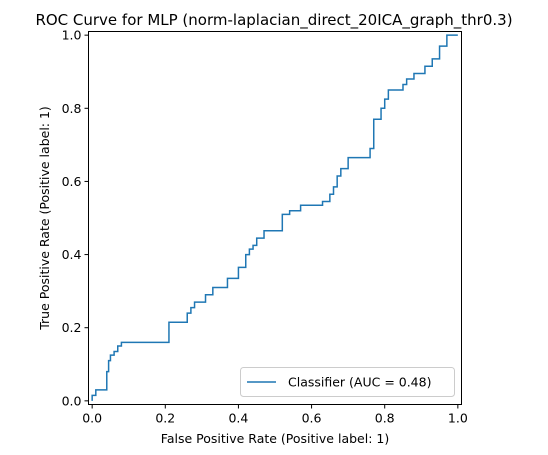 The width and height of the screenshot is (548, 455). I want to click on y-tick-label: 0.2, so click(72, 327).